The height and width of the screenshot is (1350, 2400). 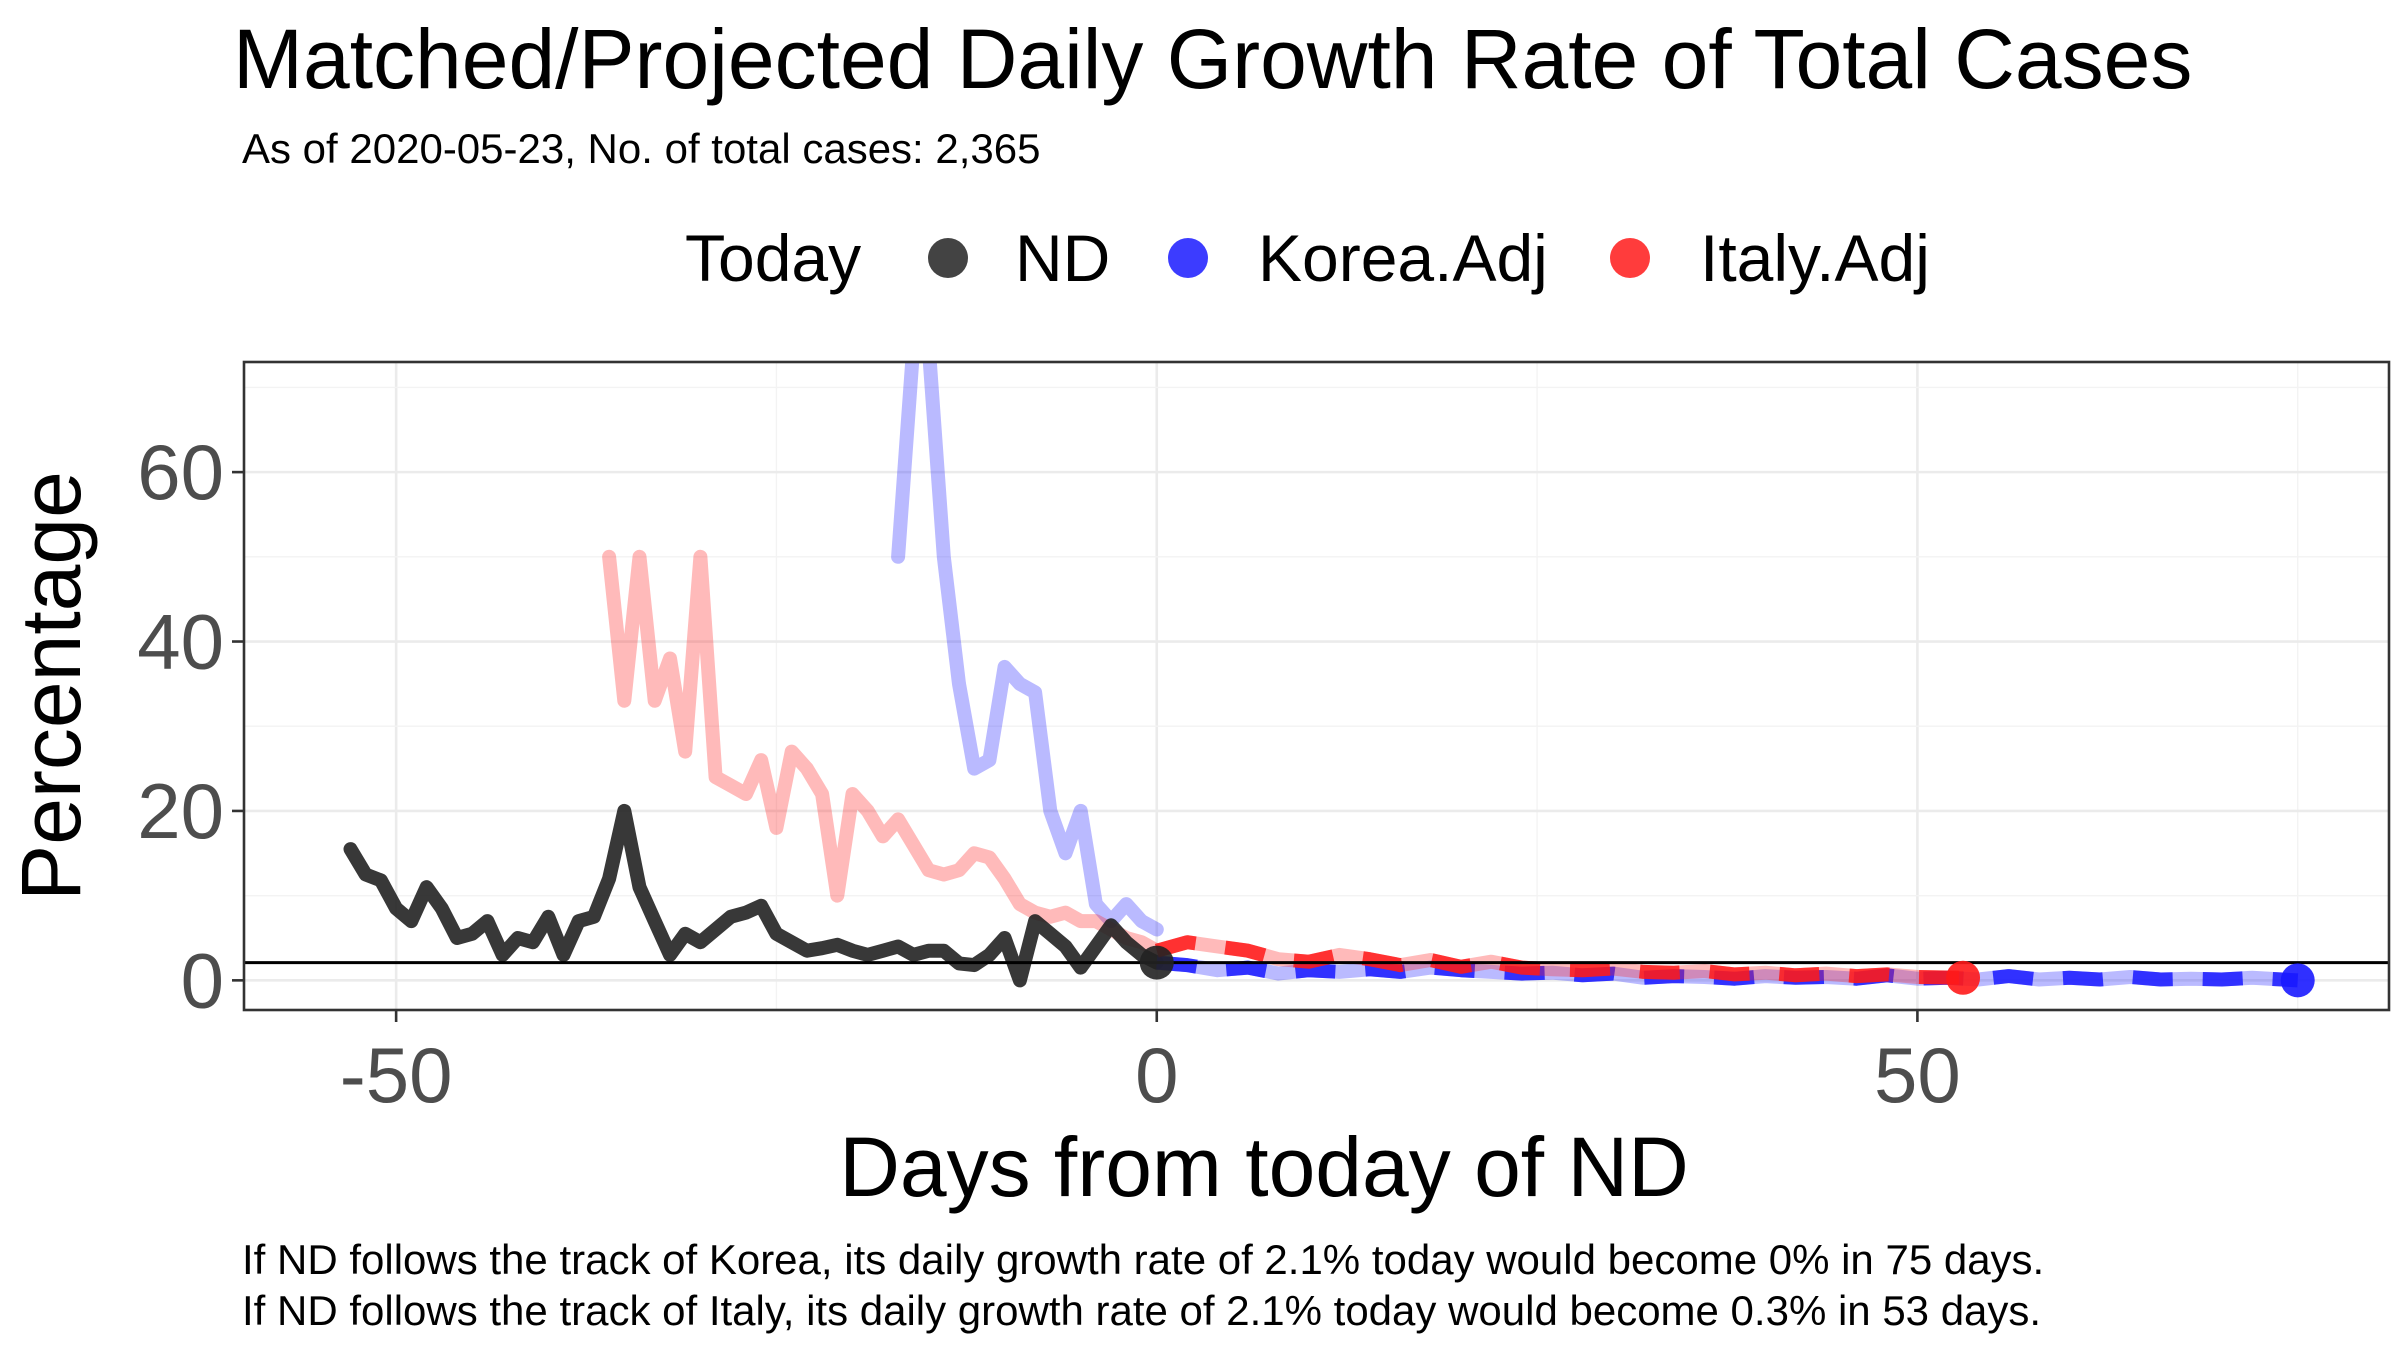 What do you see at coordinates (1062, 258) in the screenshot?
I see `legend-nd-label: ND` at bounding box center [1062, 258].